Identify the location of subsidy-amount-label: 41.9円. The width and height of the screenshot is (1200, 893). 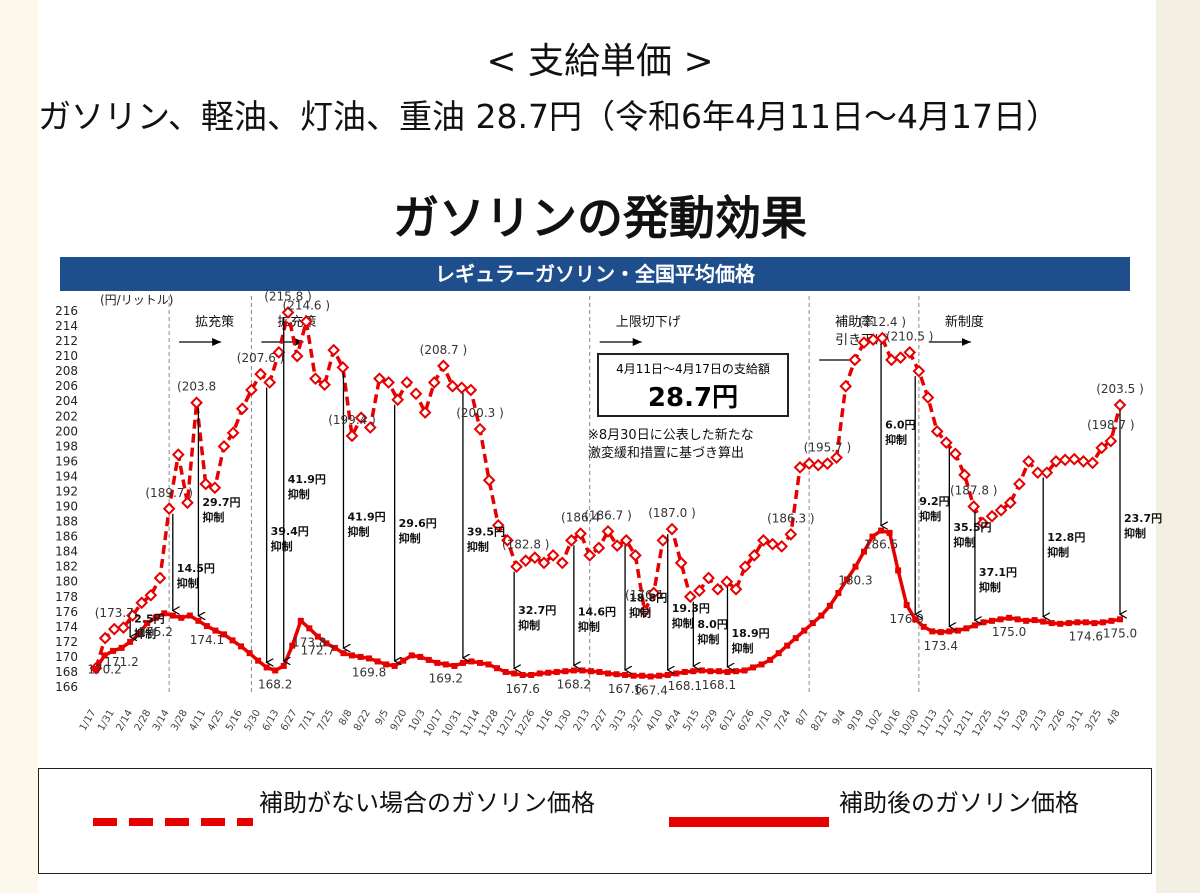
(307, 479).